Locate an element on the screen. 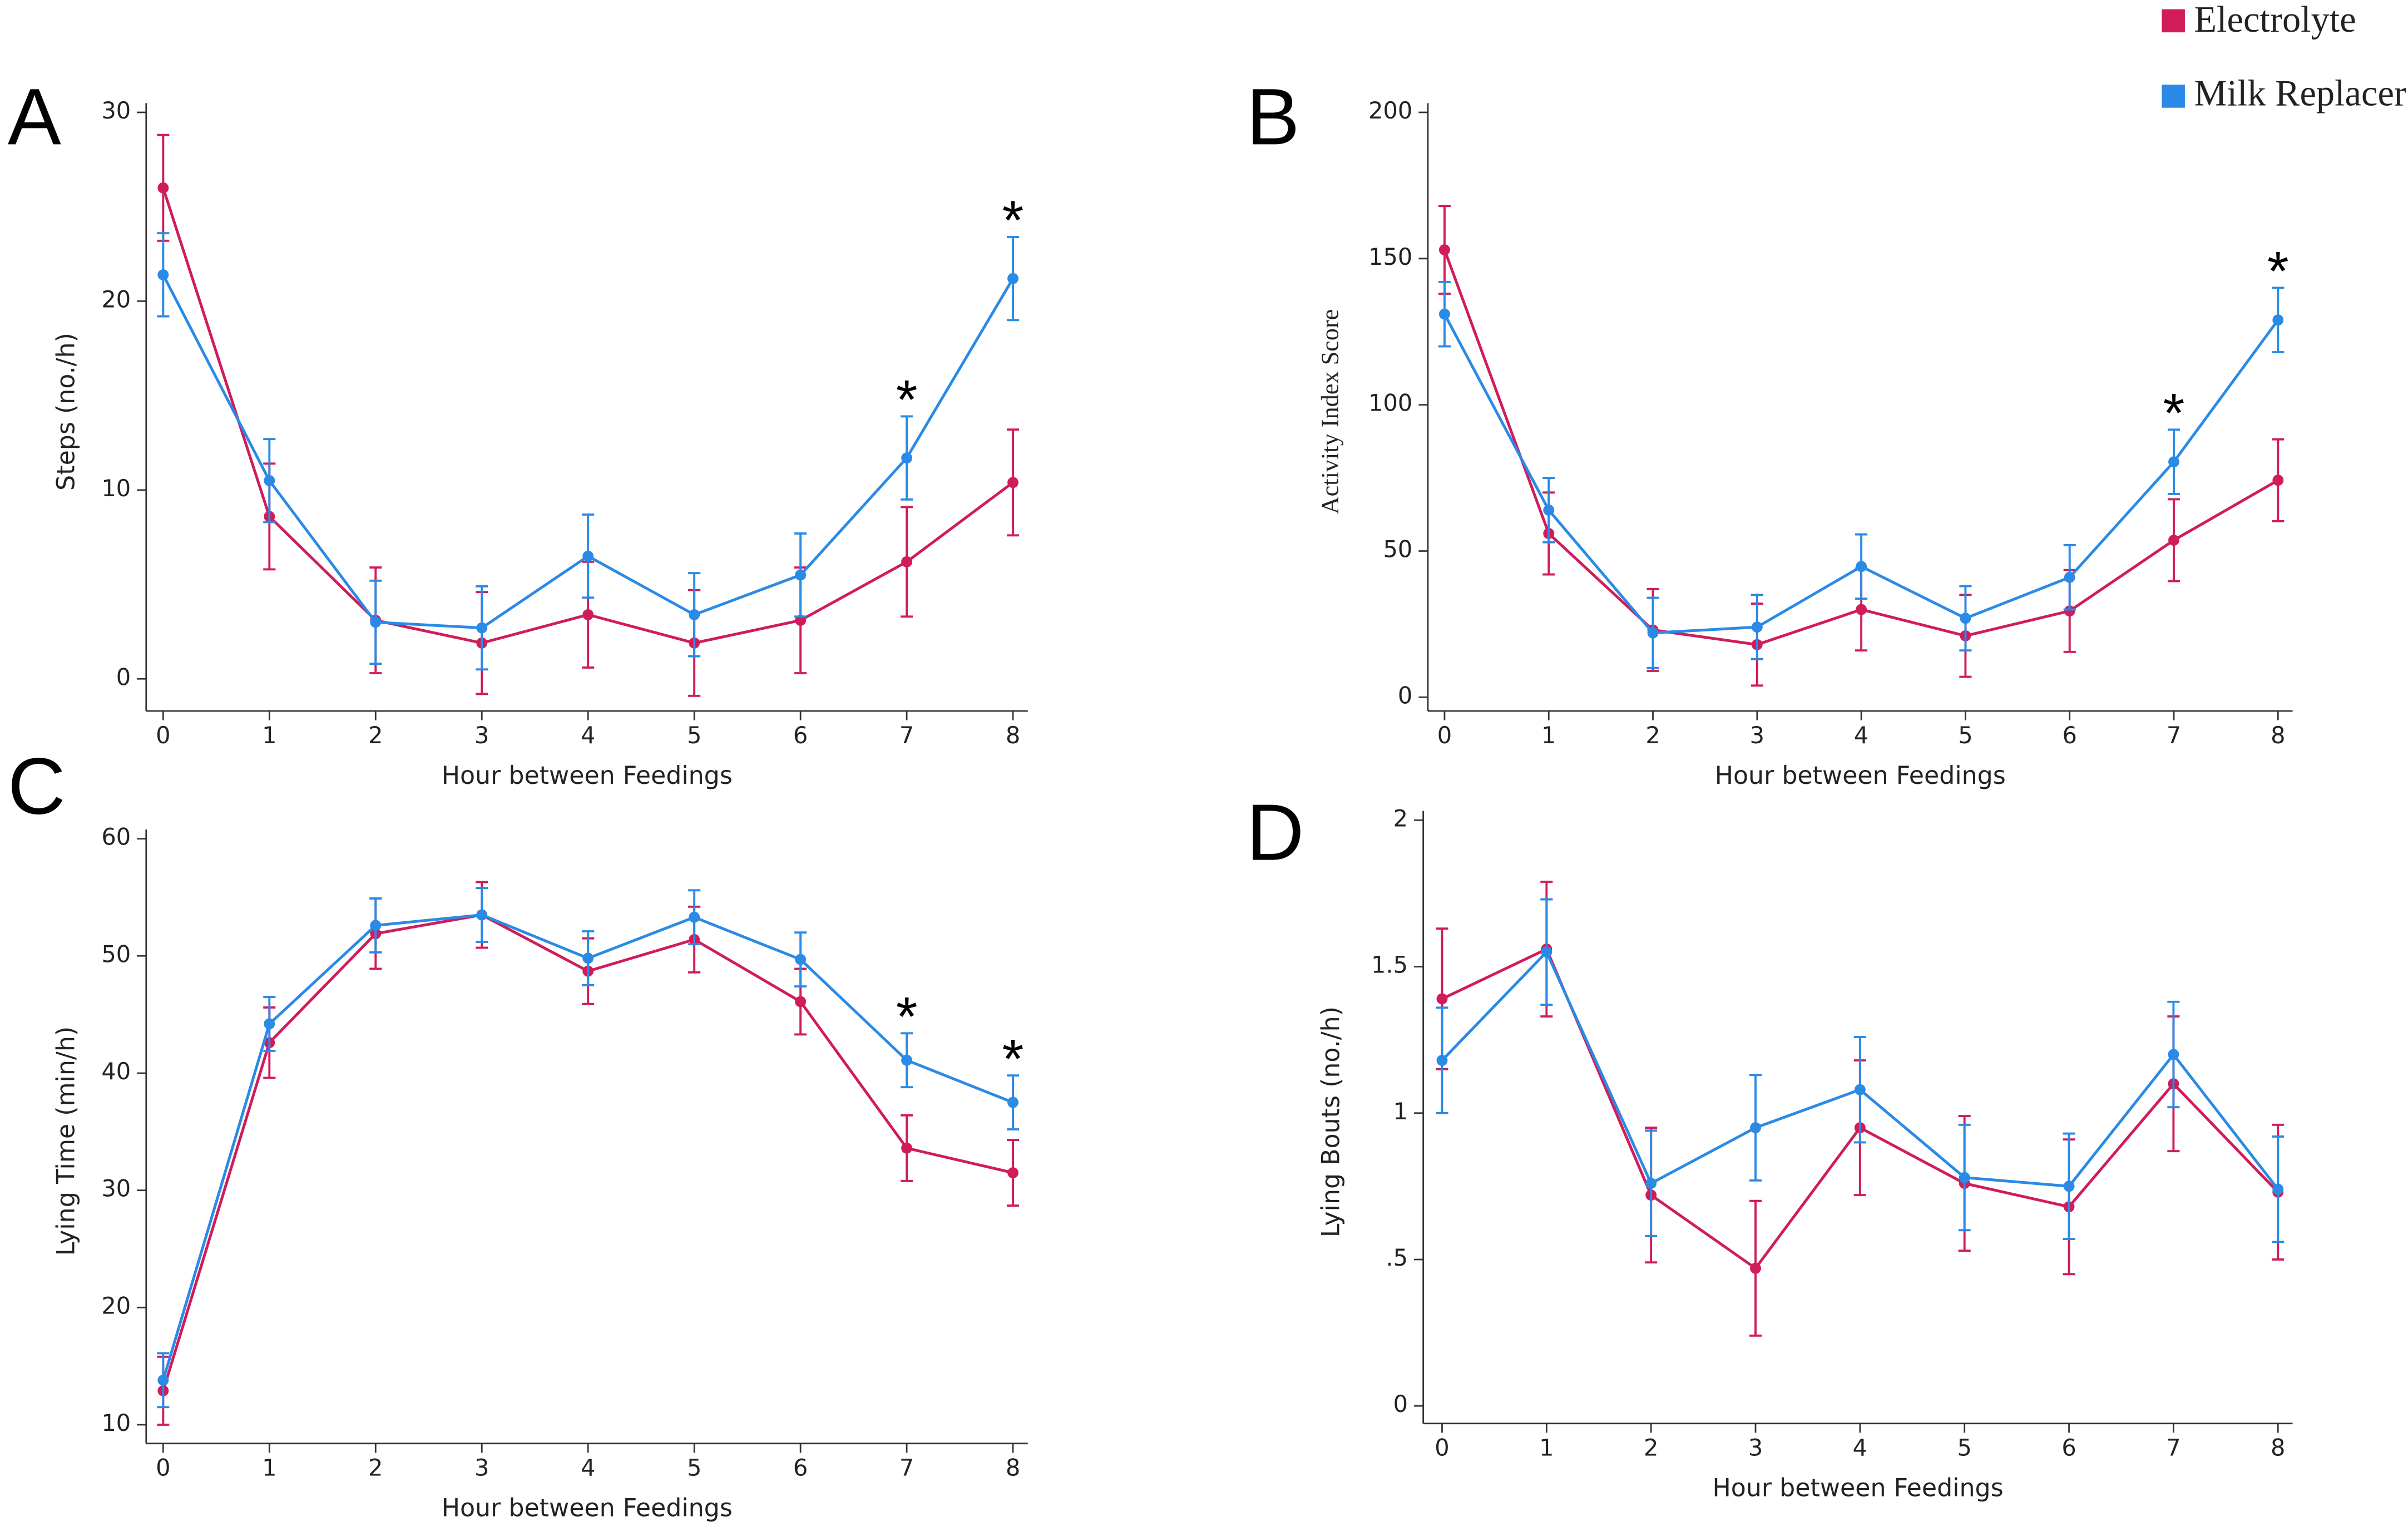 This screenshot has width=2408, height=1526. y-tick-label: 200 is located at coordinates (1390, 110).